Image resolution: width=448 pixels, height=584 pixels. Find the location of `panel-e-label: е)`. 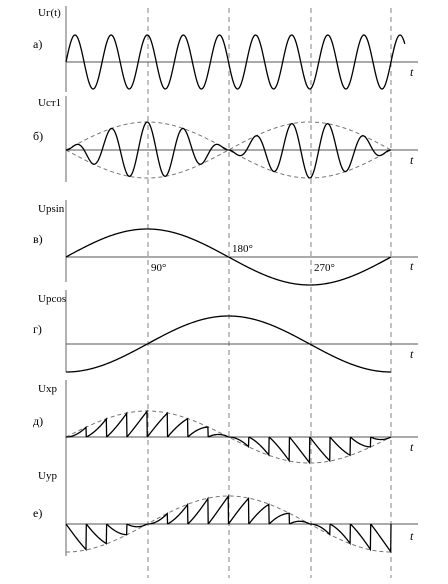

panel-e-label: е) is located at coordinates (37, 513).